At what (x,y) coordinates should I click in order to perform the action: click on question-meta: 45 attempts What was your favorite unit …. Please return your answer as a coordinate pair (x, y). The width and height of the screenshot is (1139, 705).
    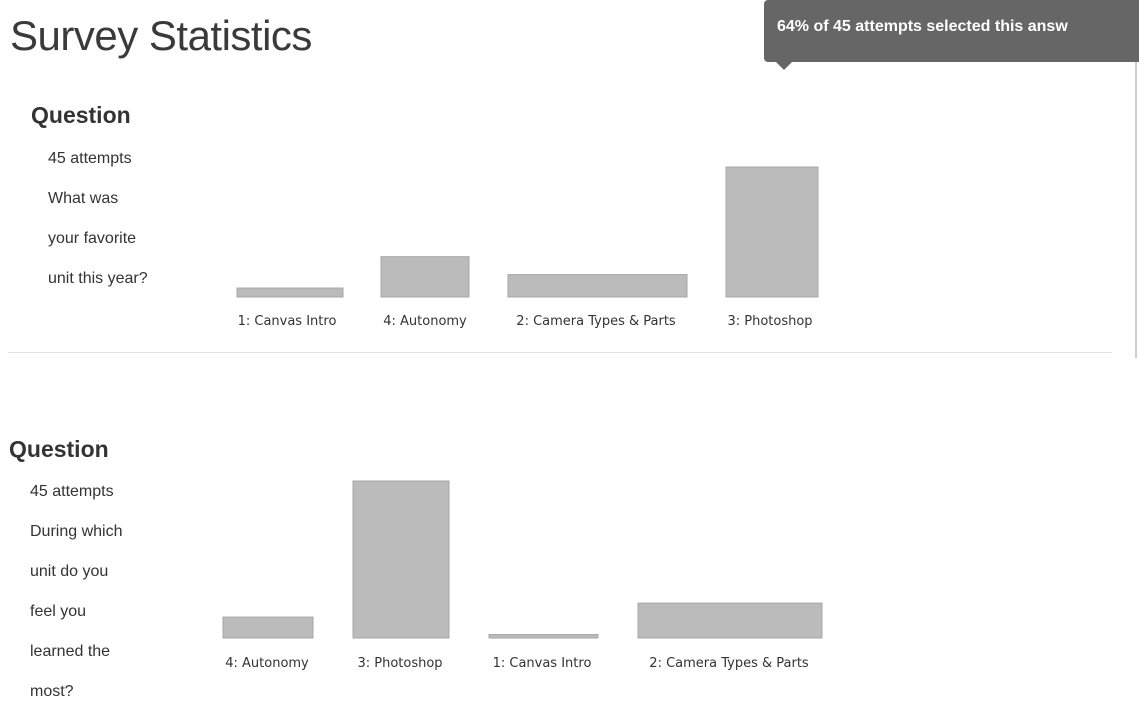
    Looking at the image, I should click on (113, 219).